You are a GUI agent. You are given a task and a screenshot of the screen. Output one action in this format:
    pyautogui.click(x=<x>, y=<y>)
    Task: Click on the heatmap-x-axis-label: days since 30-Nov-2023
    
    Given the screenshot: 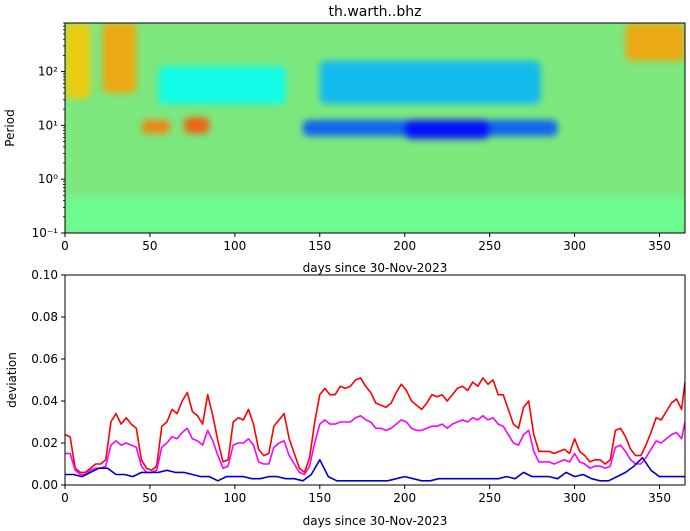 What is the action you would take?
    pyautogui.click(x=375, y=268)
    